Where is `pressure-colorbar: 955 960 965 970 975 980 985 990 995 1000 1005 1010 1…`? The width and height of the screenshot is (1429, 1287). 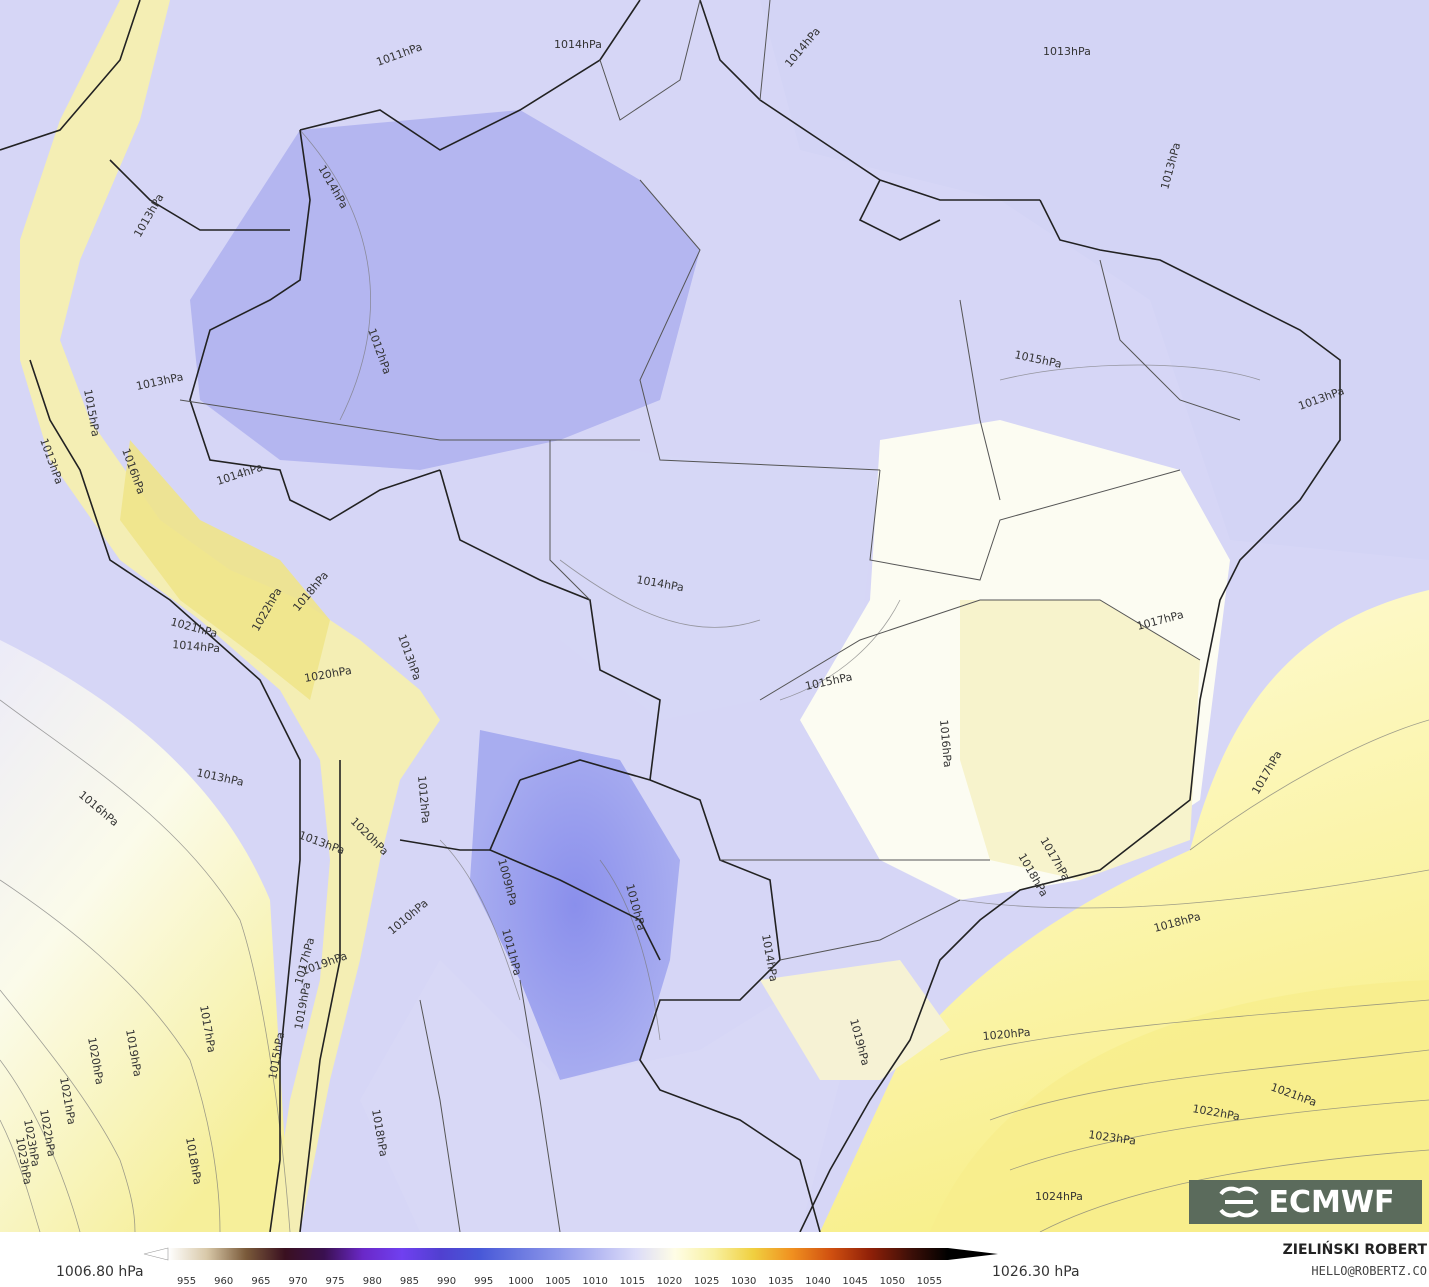
pressure-colorbar: 955 960 965 970 975 980 985 990 995 1000 1005 1010 1… is located at coordinates (570, 1266).